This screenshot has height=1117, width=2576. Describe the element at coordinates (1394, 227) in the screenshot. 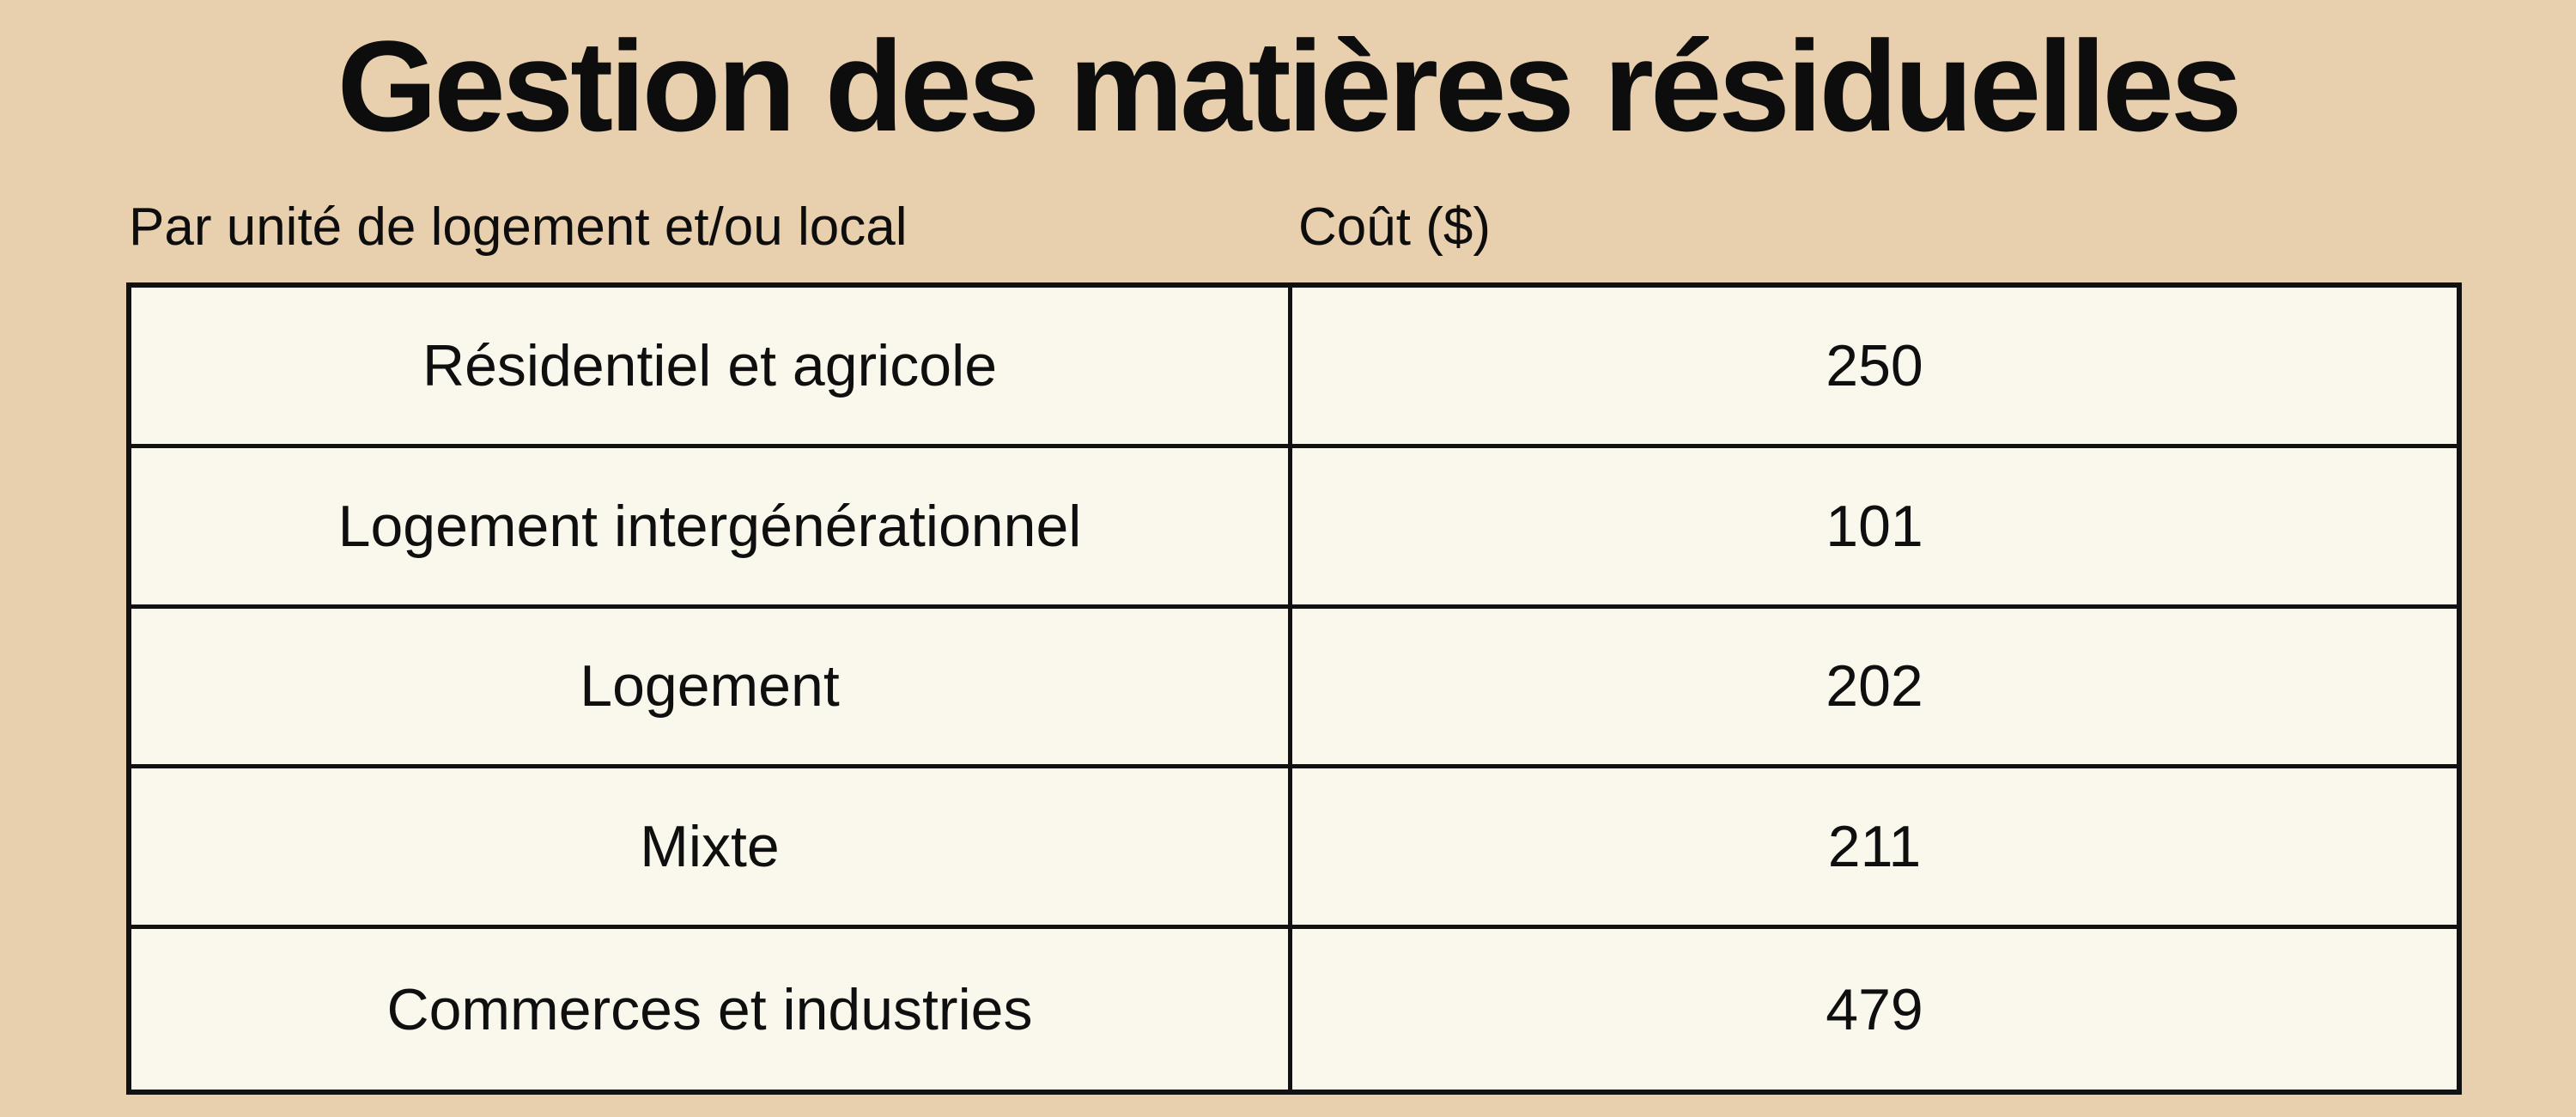

I see `column-header-cost: Coût ($)` at that location.